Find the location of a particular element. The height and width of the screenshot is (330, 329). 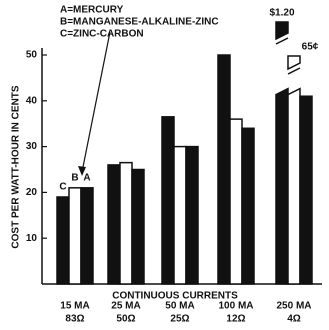

x-tick-label: 25 MA is located at coordinates (125, 306).